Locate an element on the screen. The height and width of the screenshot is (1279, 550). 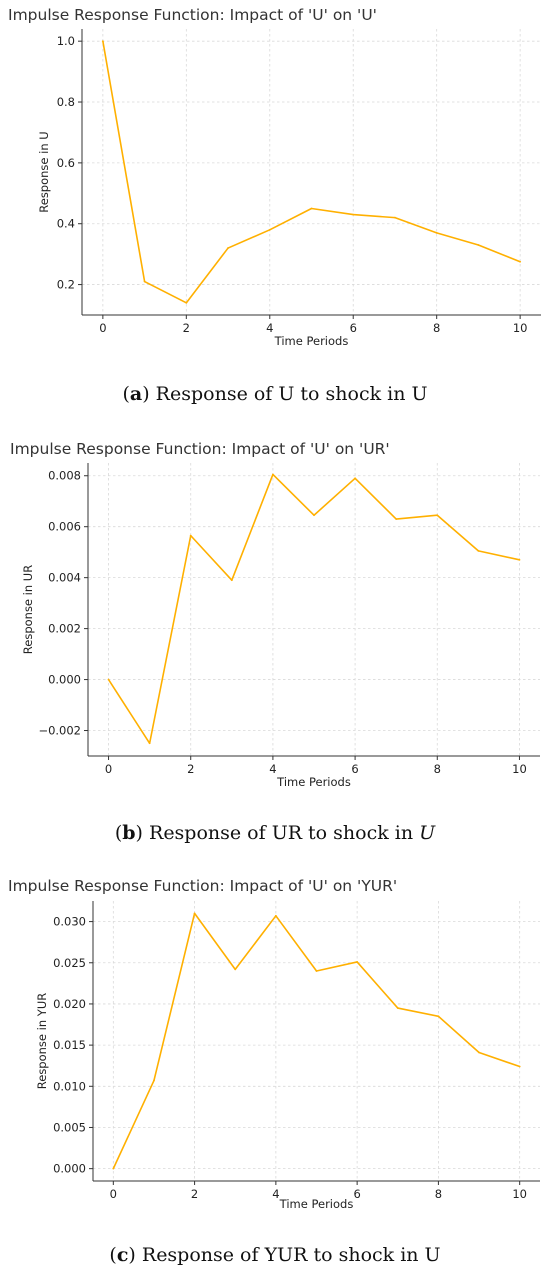
y-tick-label: −0.002 is located at coordinates (59, 731).